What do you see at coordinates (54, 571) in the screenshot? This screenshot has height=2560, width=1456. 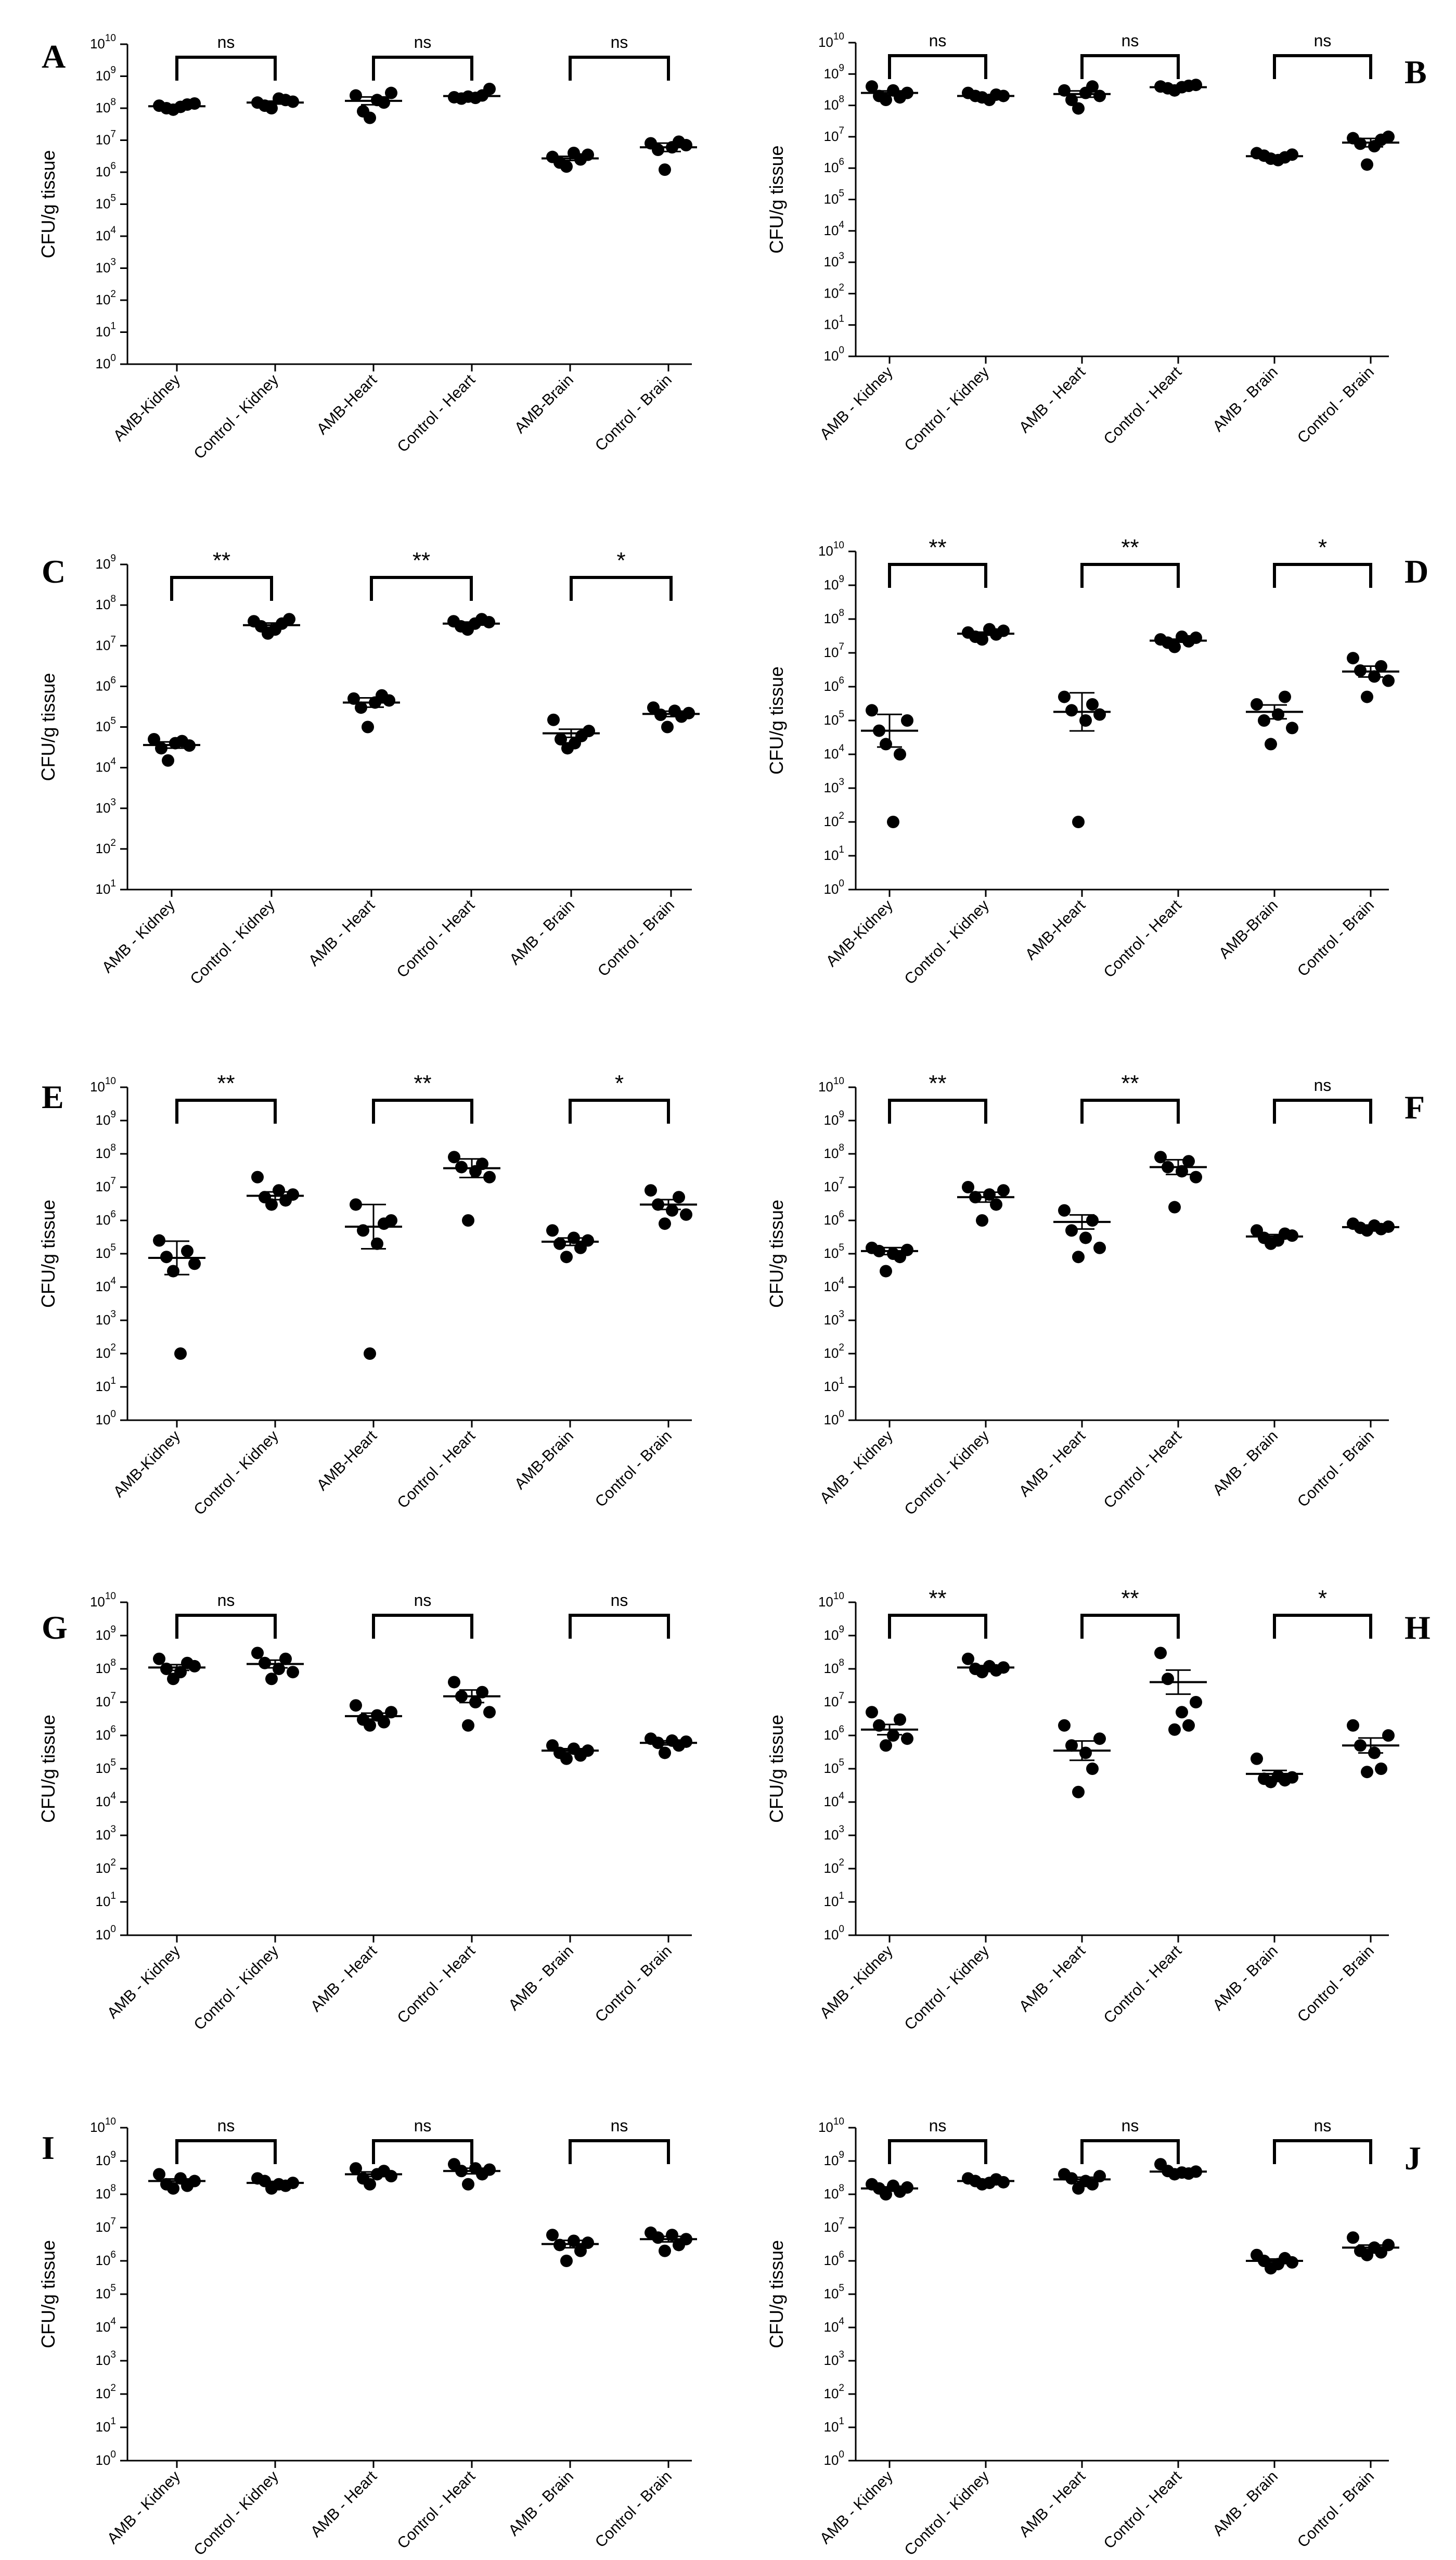 I see `panel-letter: C` at bounding box center [54, 571].